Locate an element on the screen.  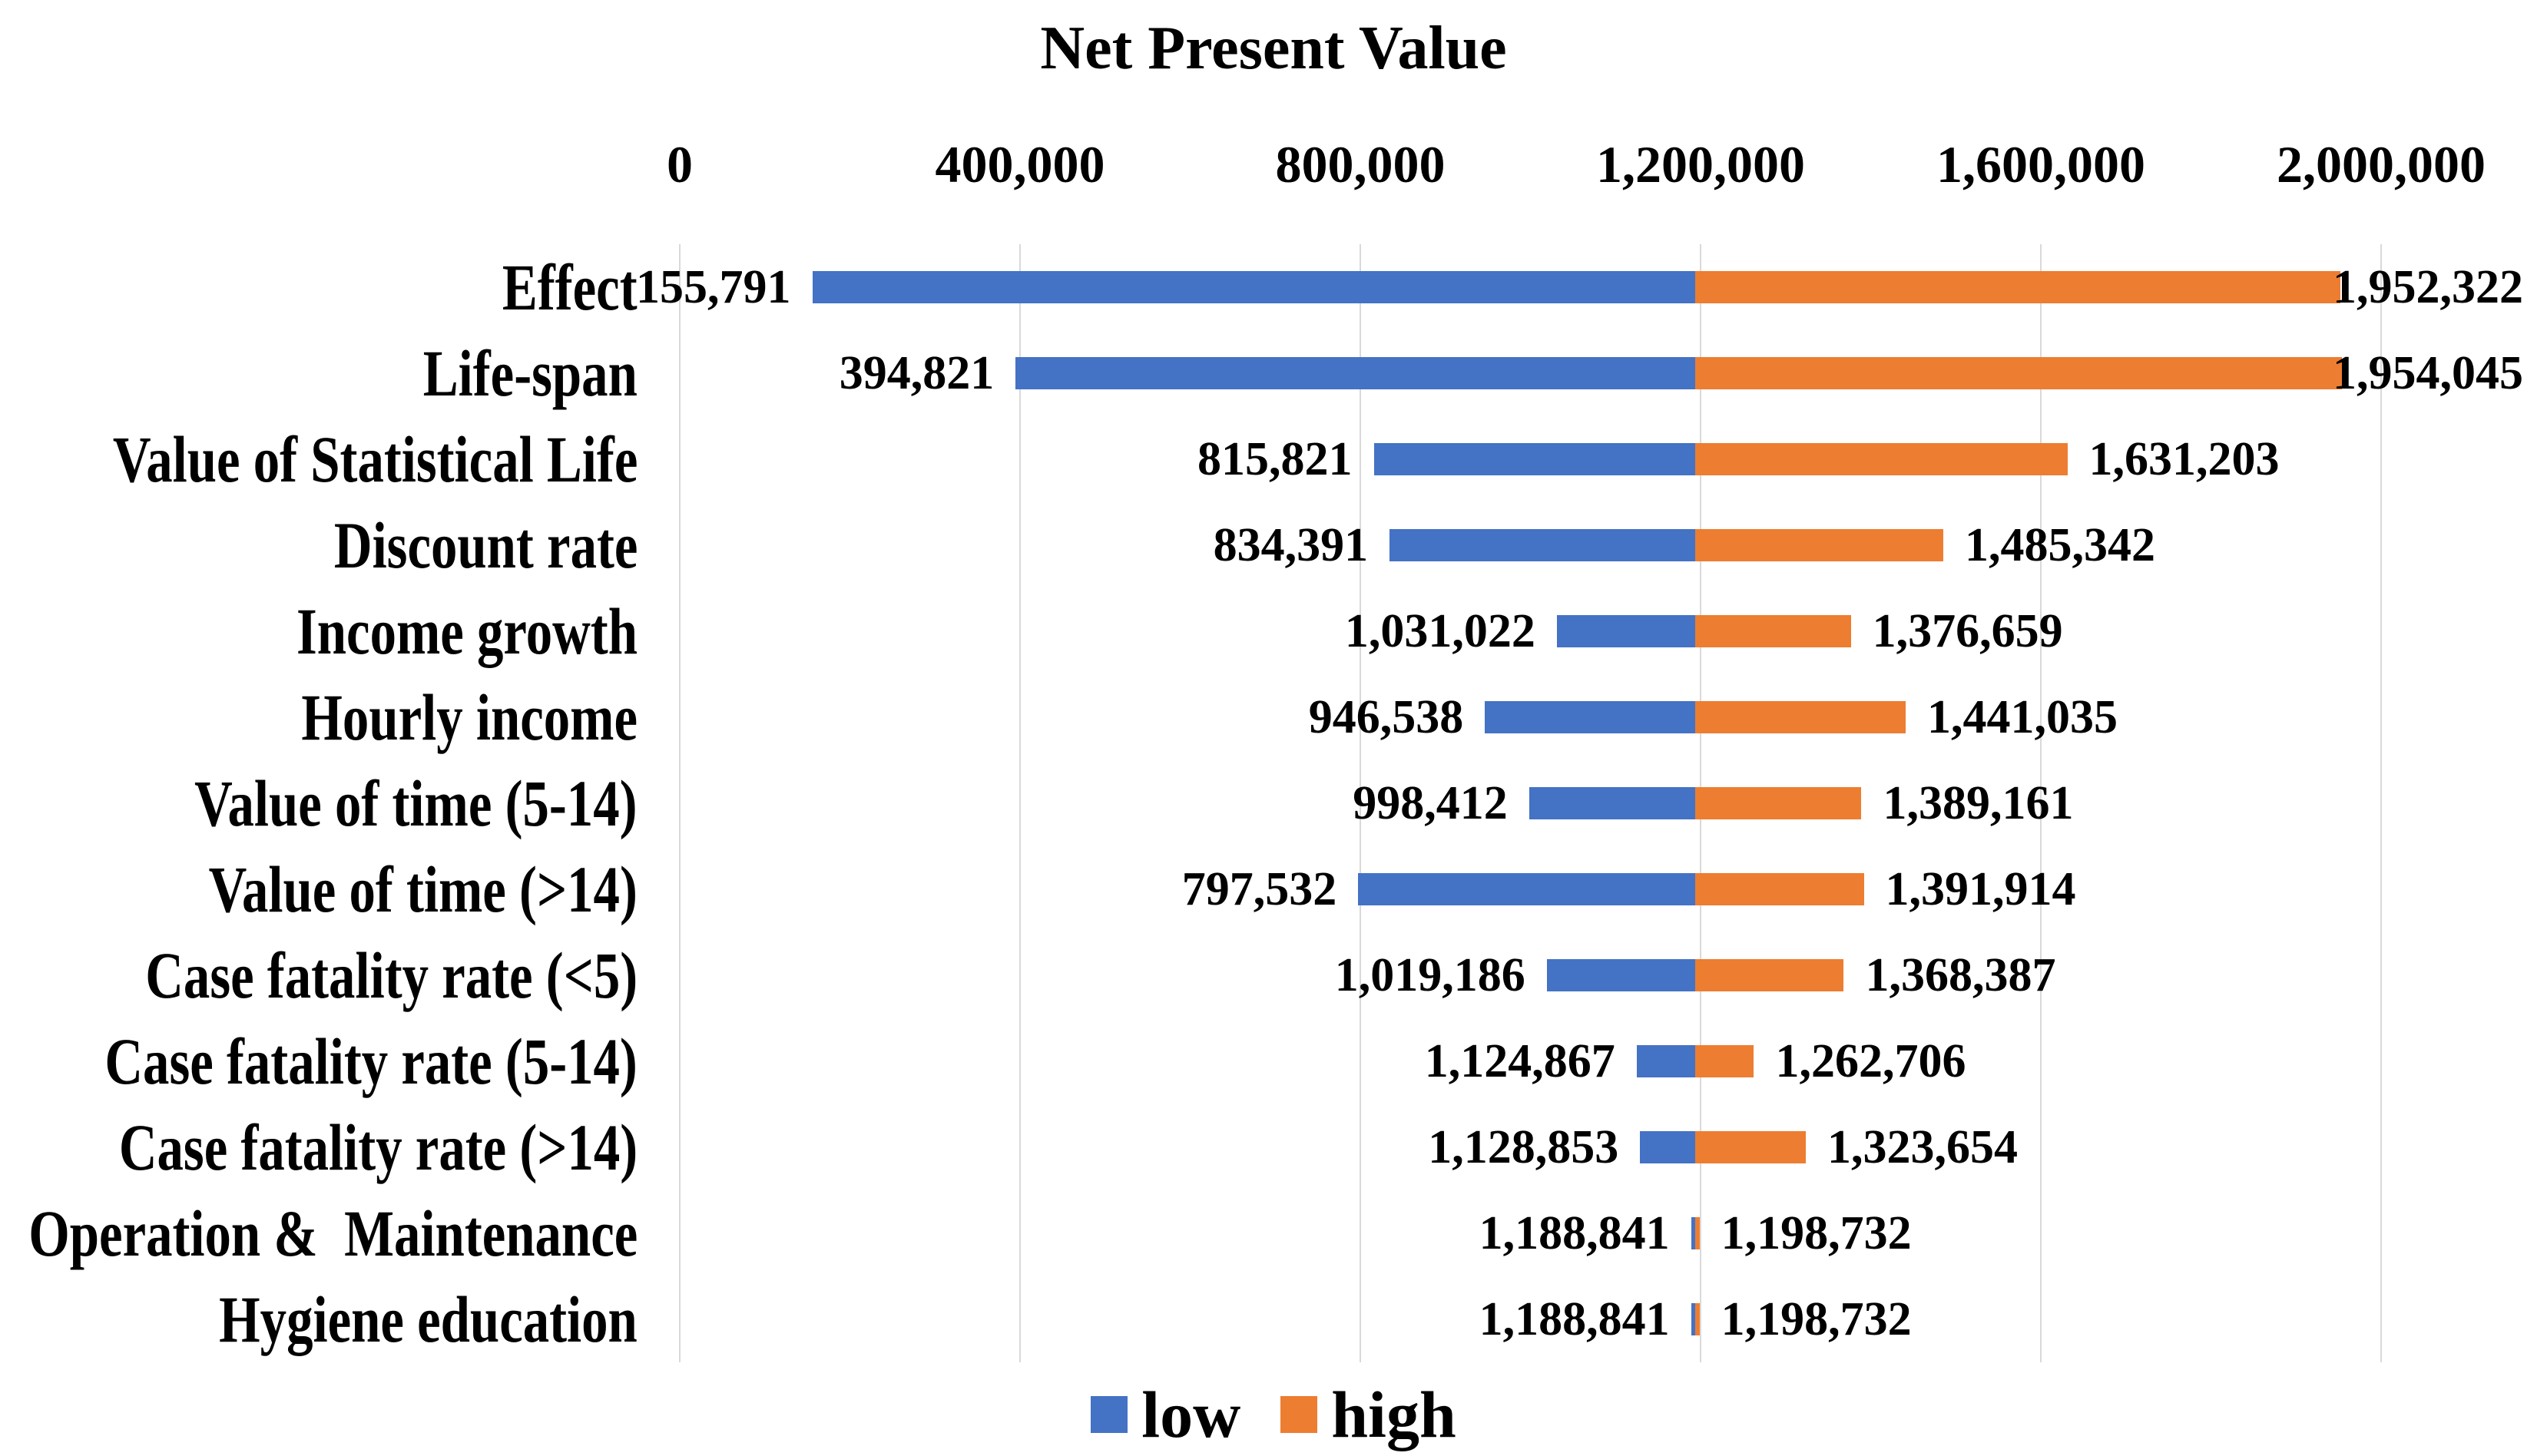
low-value-label: 1,124,867 is located at coordinates (1519, 1060).